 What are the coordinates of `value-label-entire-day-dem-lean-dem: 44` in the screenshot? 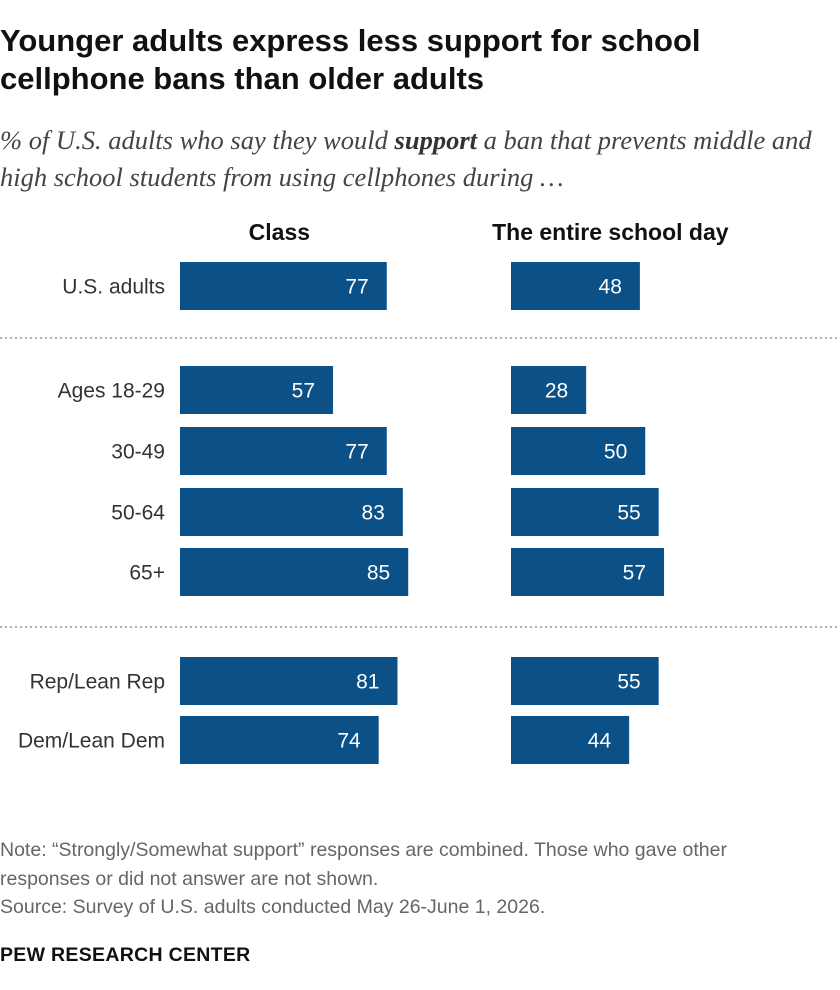 It's located at (600, 741).